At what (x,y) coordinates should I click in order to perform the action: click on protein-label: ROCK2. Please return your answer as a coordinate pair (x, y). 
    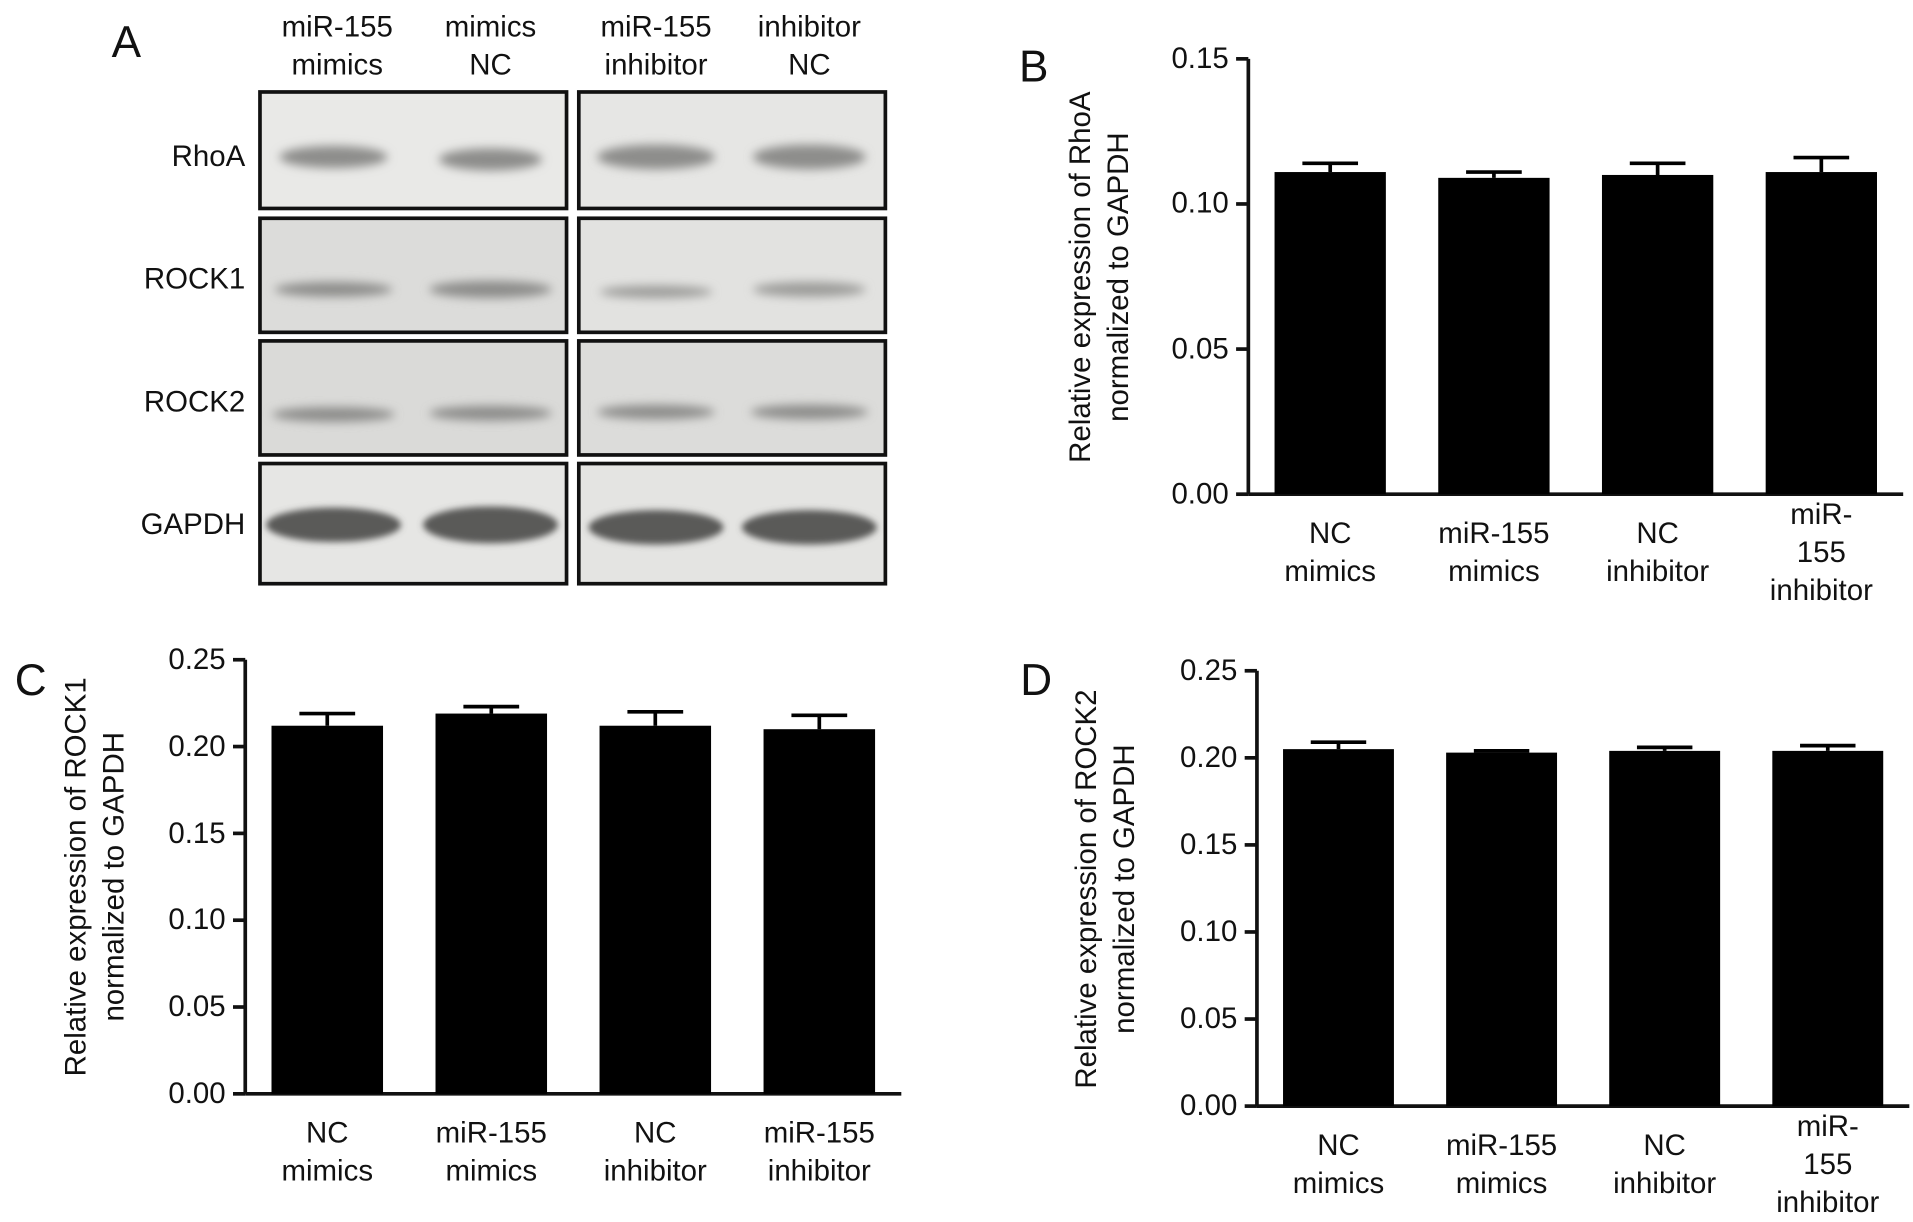
    Looking at the image, I should click on (194, 402).